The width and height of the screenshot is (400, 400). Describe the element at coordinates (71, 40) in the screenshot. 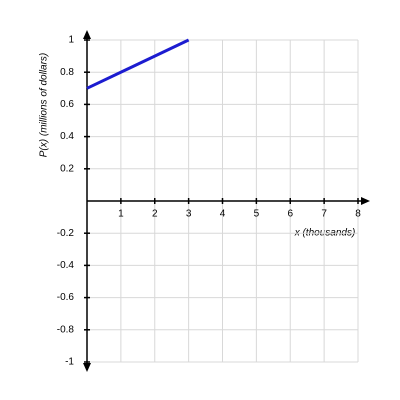

I see `y-tick-label: 1` at that location.